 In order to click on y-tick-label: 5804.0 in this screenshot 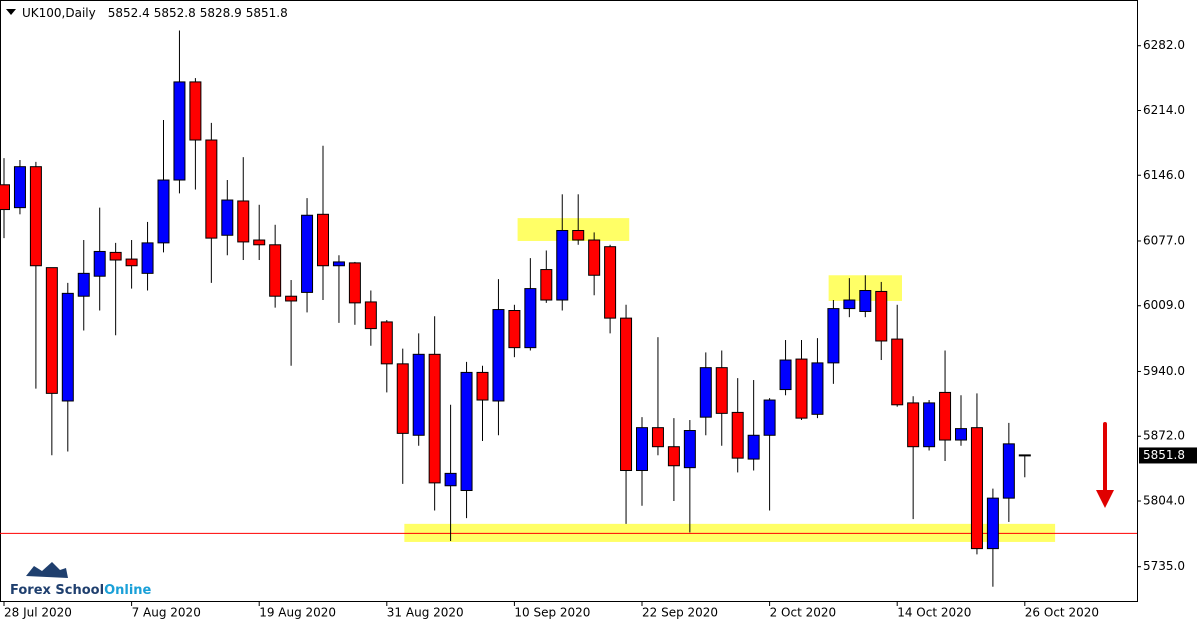, I will do `click(1164, 500)`.